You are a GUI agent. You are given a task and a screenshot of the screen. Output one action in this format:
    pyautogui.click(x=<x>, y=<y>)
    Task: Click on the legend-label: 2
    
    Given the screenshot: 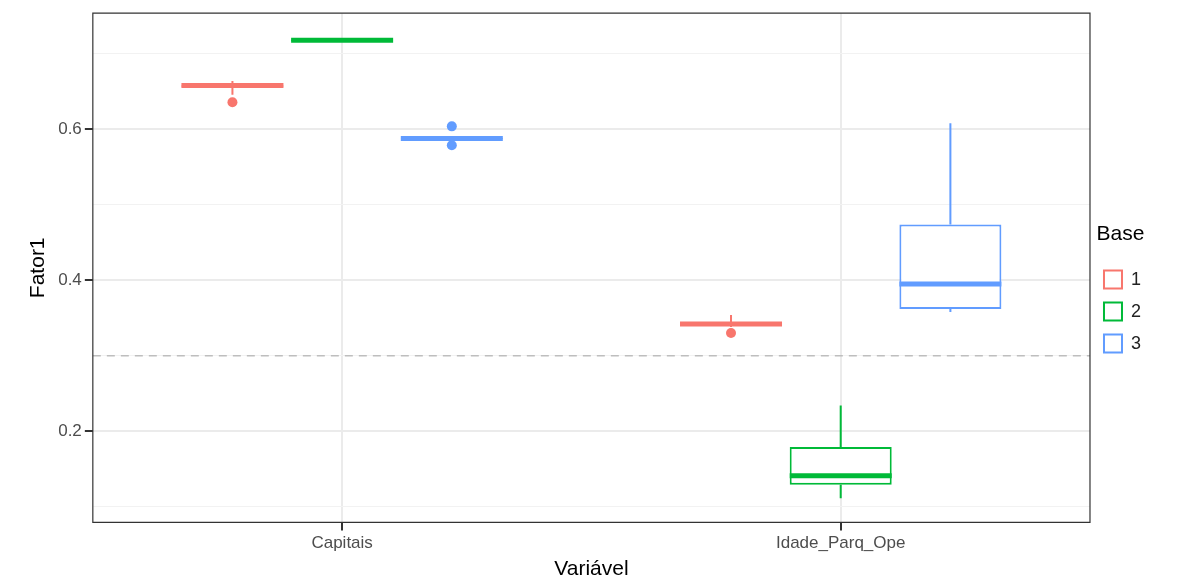 What is the action you would take?
    pyautogui.click(x=1135, y=310)
    